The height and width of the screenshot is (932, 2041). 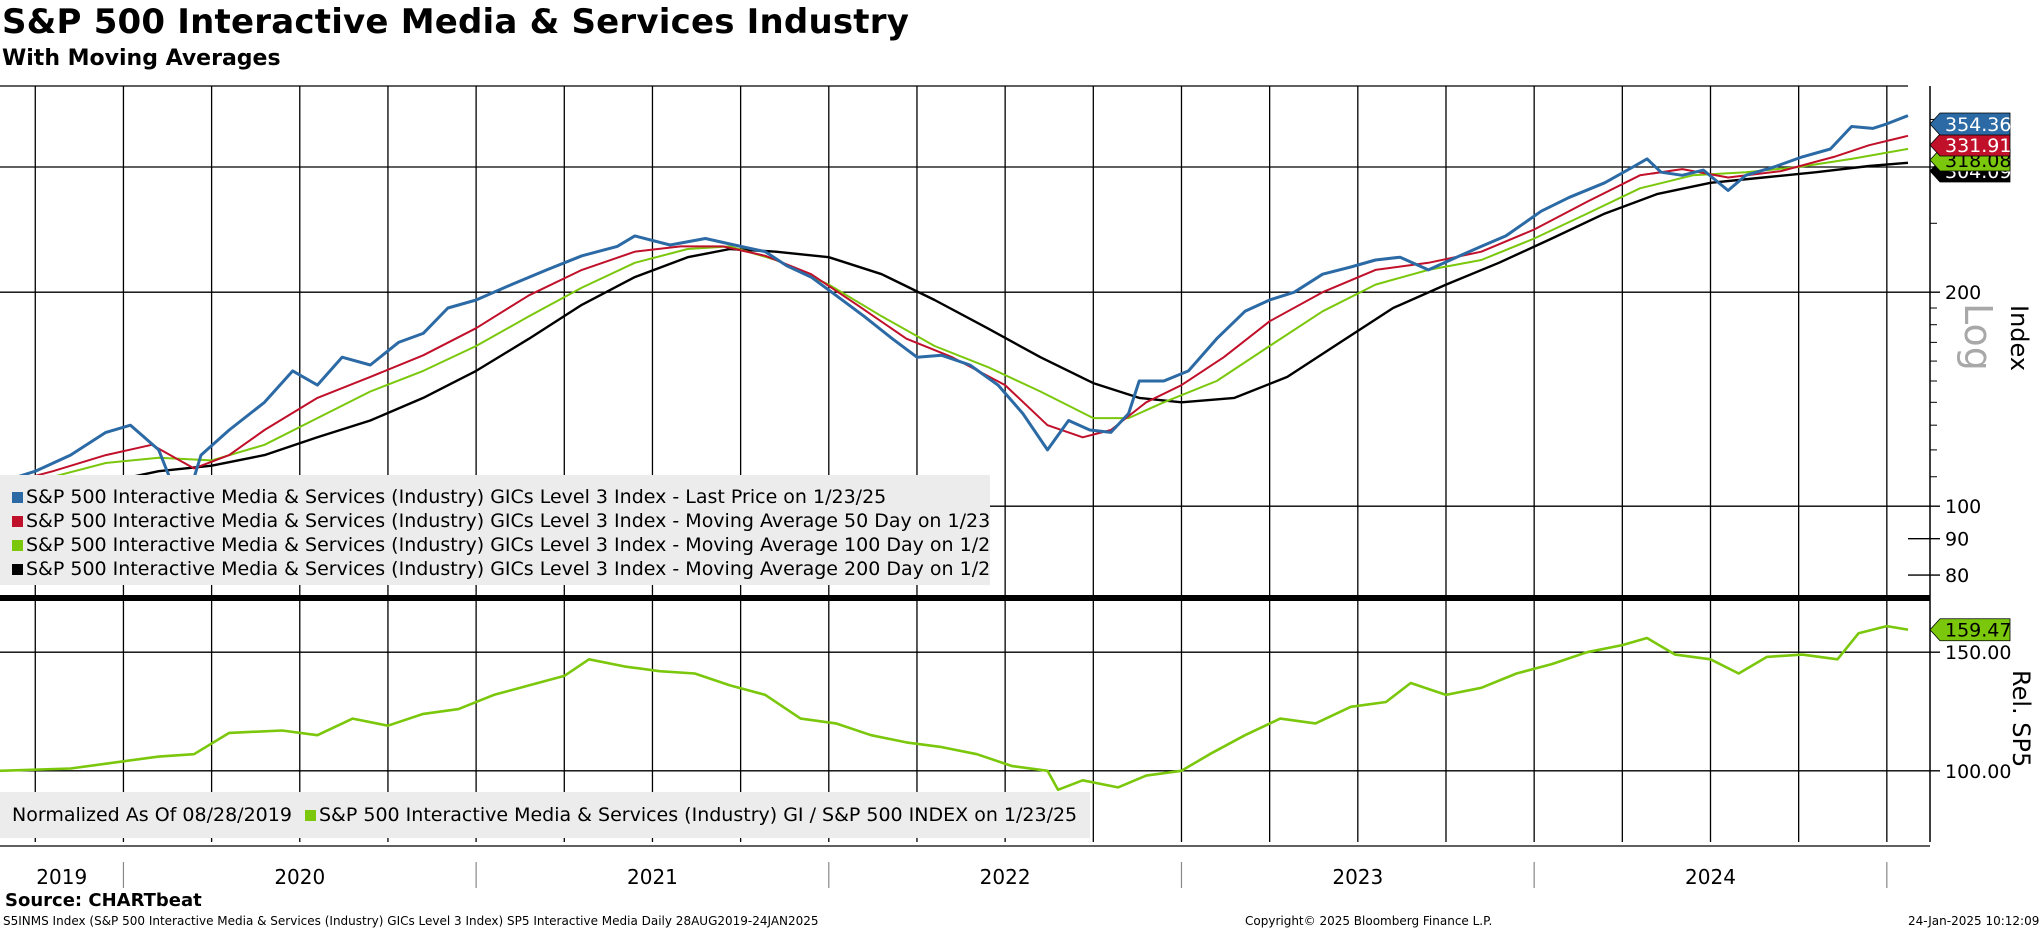 I want to click on last-value-tag-ma50-label: 331.91, so click(x=1978, y=146).